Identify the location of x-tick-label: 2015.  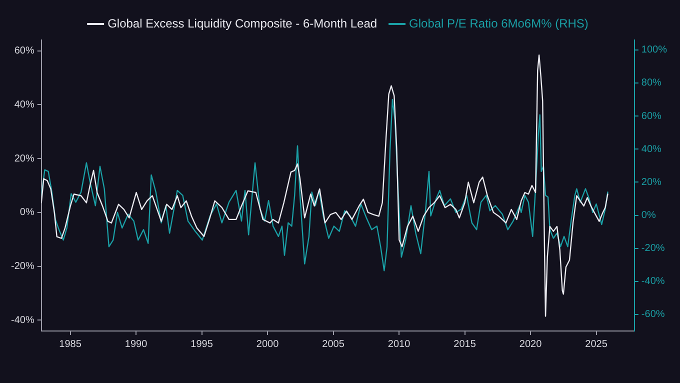
(465, 344).